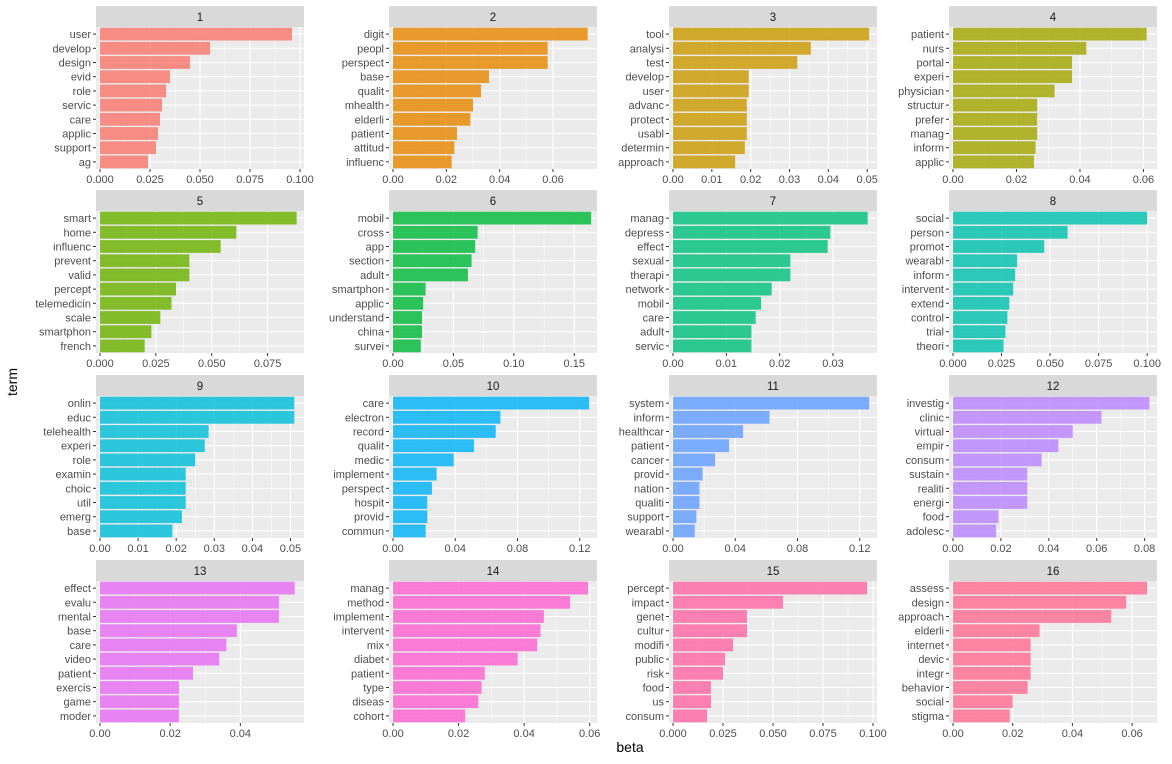 Image resolution: width=1172 pixels, height=764 pixels. What do you see at coordinates (72, 290) in the screenshot?
I see `y-tick-label: percept` at bounding box center [72, 290].